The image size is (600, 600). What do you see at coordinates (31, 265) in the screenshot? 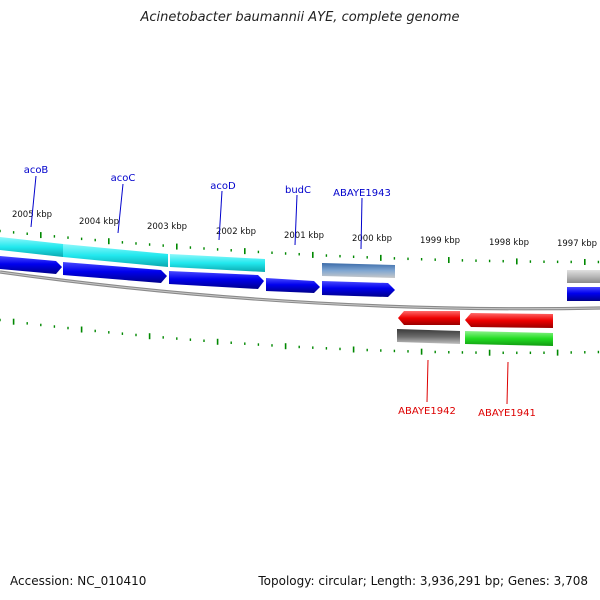
I see `cds-acoB` at bounding box center [31, 265].